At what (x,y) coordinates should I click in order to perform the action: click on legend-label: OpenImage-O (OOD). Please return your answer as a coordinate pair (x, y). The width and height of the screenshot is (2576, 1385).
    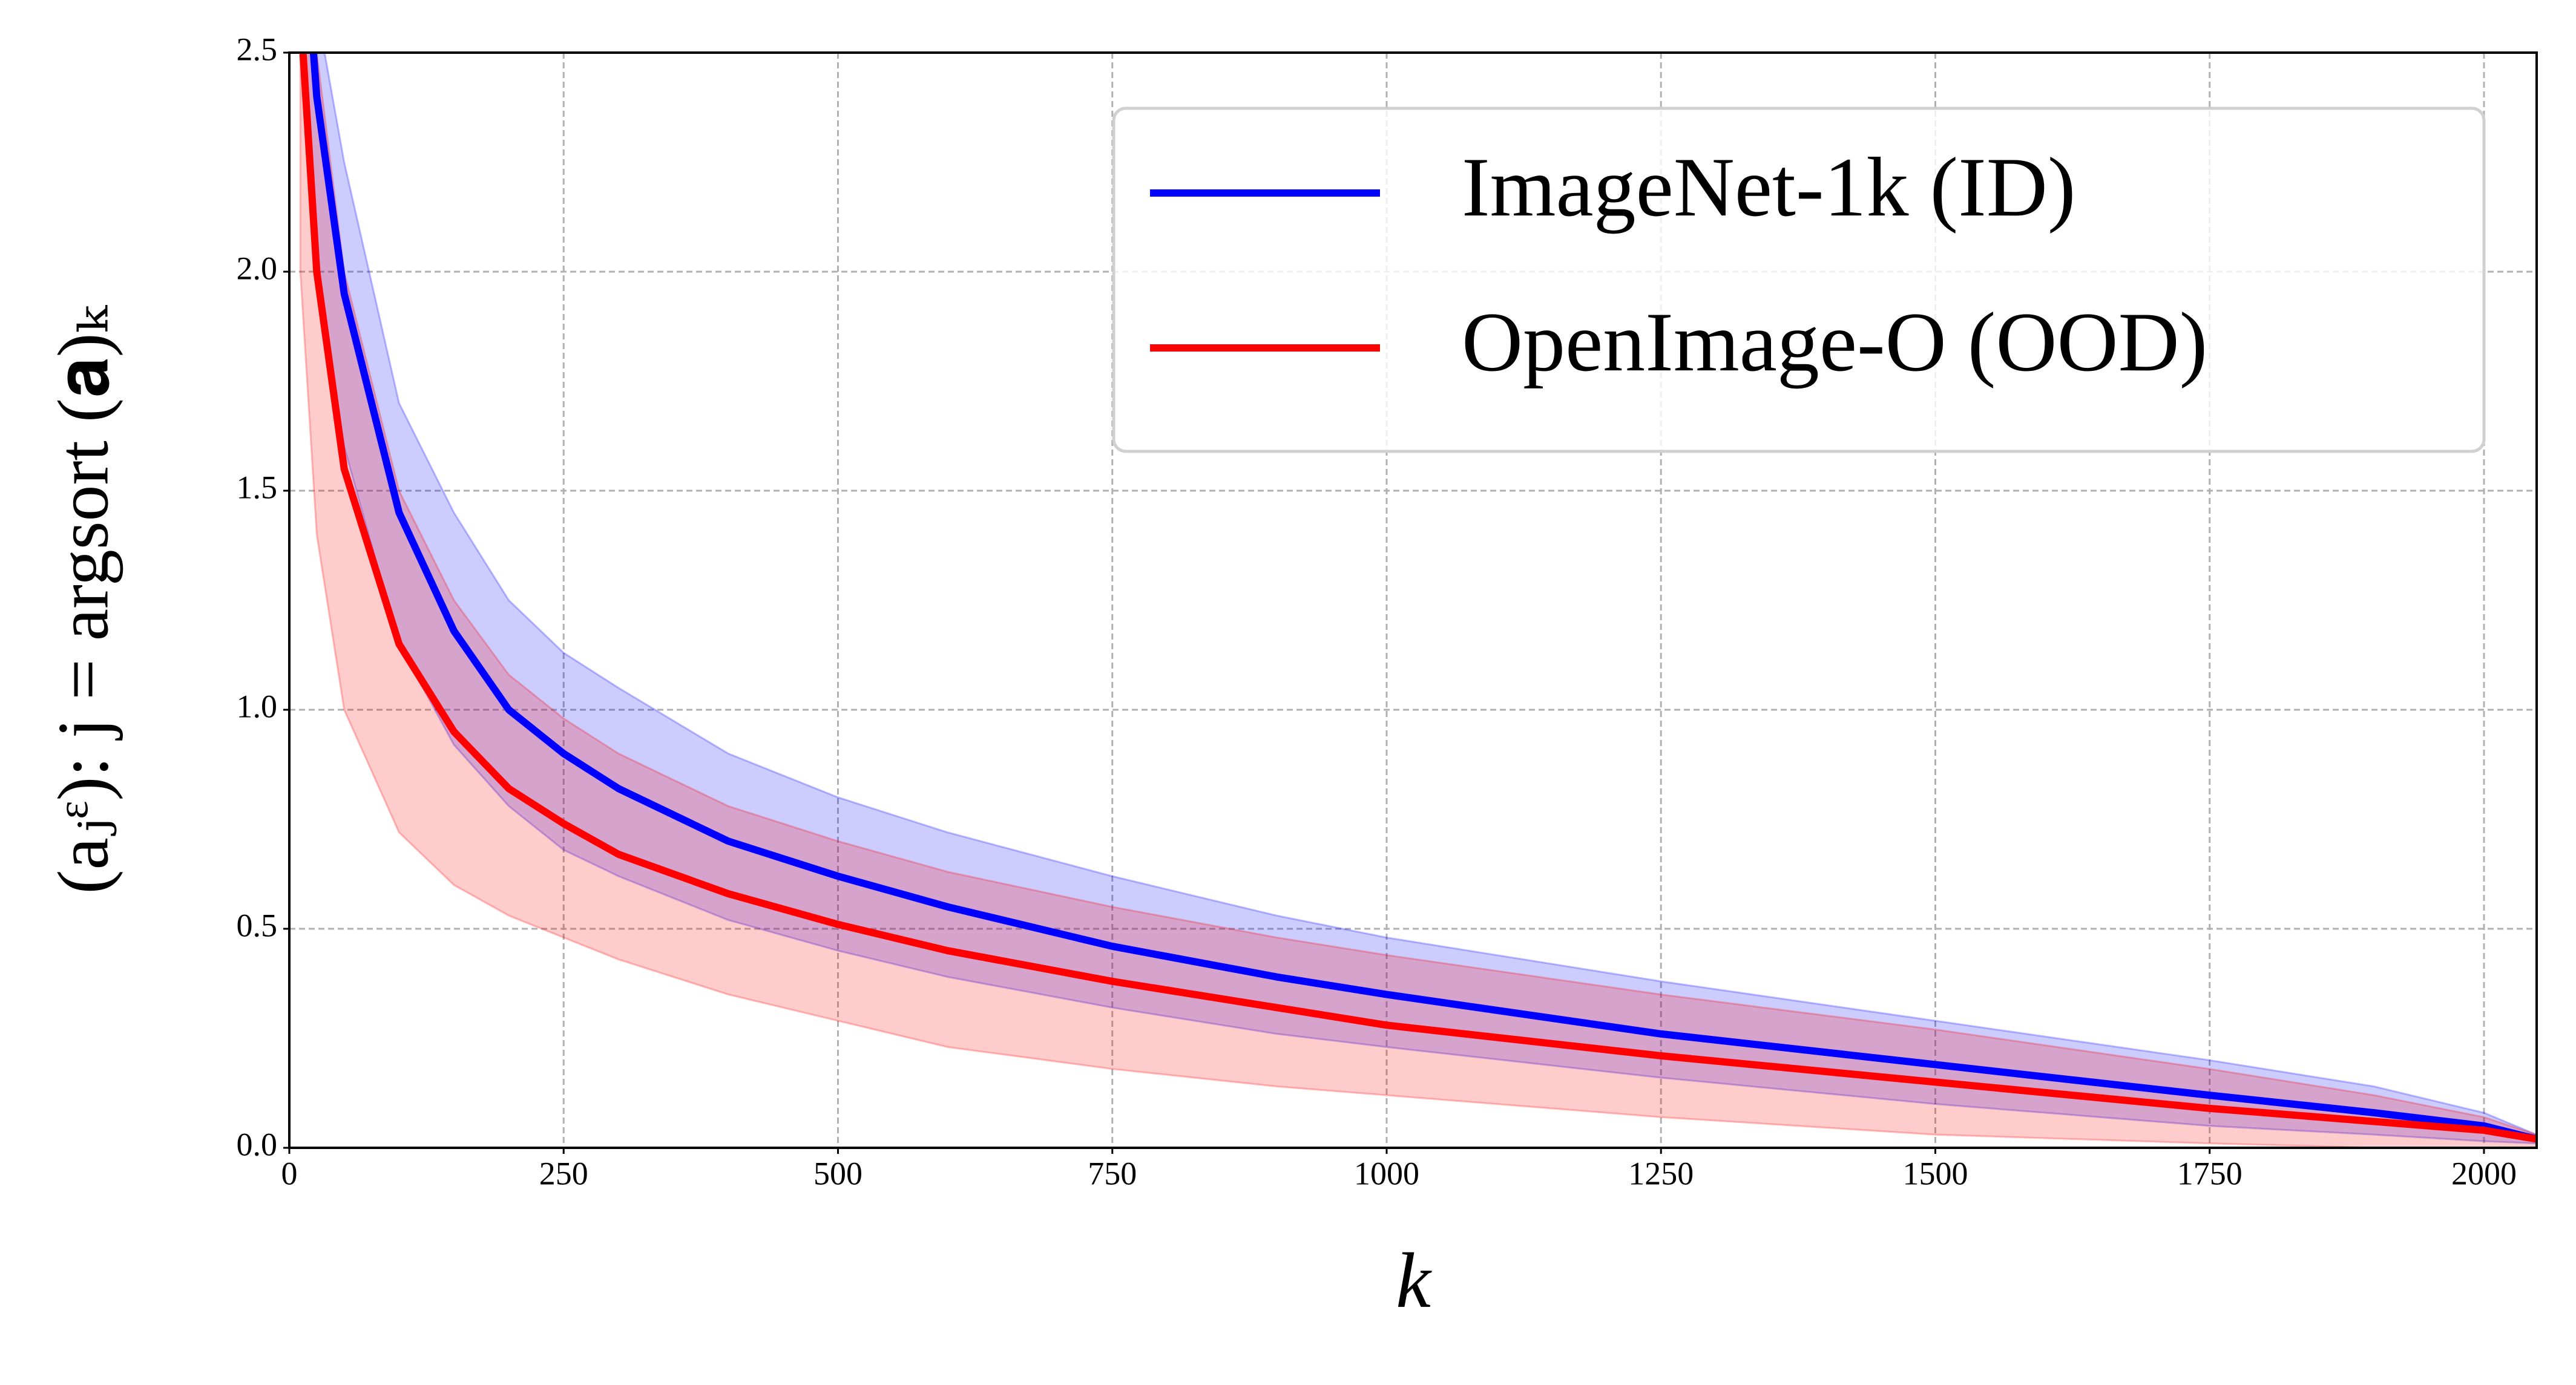
    Looking at the image, I should click on (1834, 342).